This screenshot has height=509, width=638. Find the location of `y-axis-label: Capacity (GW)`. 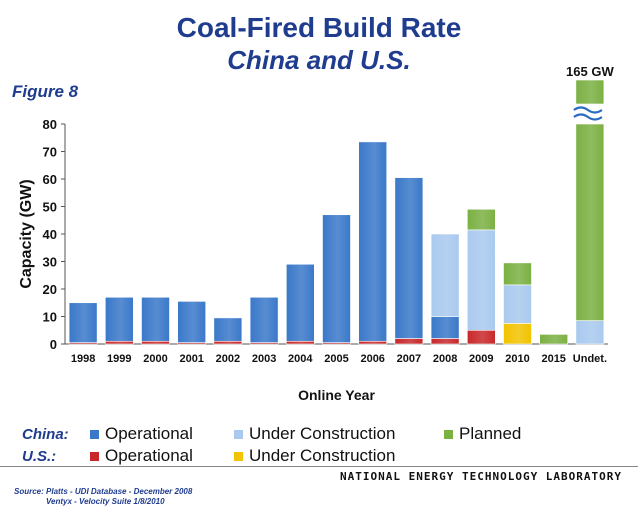

y-axis-label: Capacity (GW) is located at coordinates (26, 233).